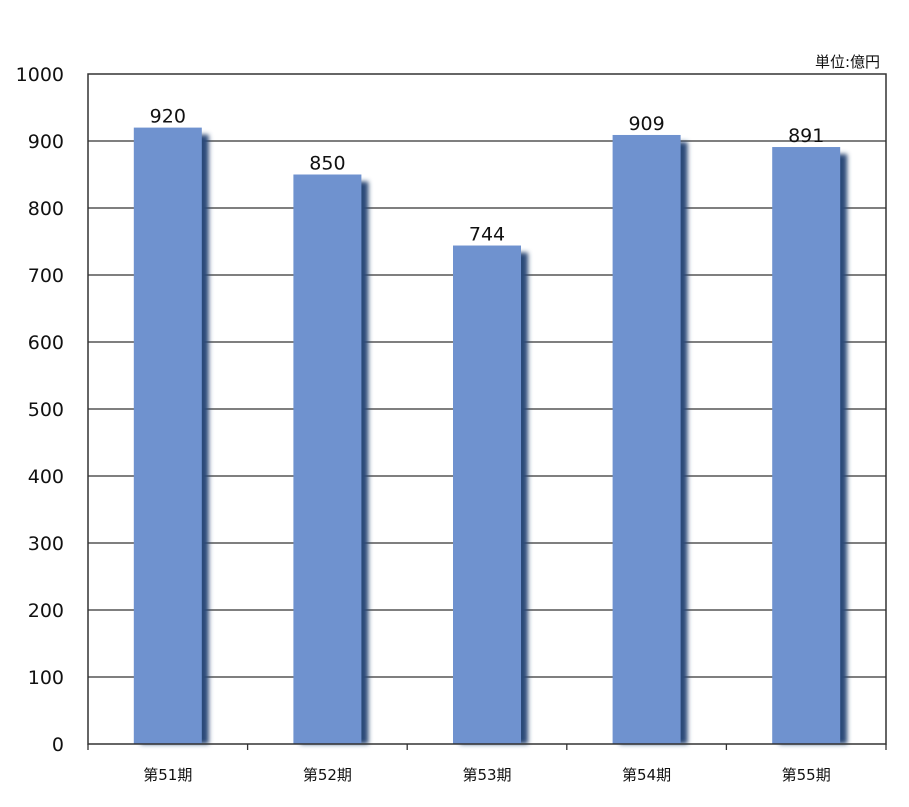  I want to click on data-label: 909, so click(646, 124).